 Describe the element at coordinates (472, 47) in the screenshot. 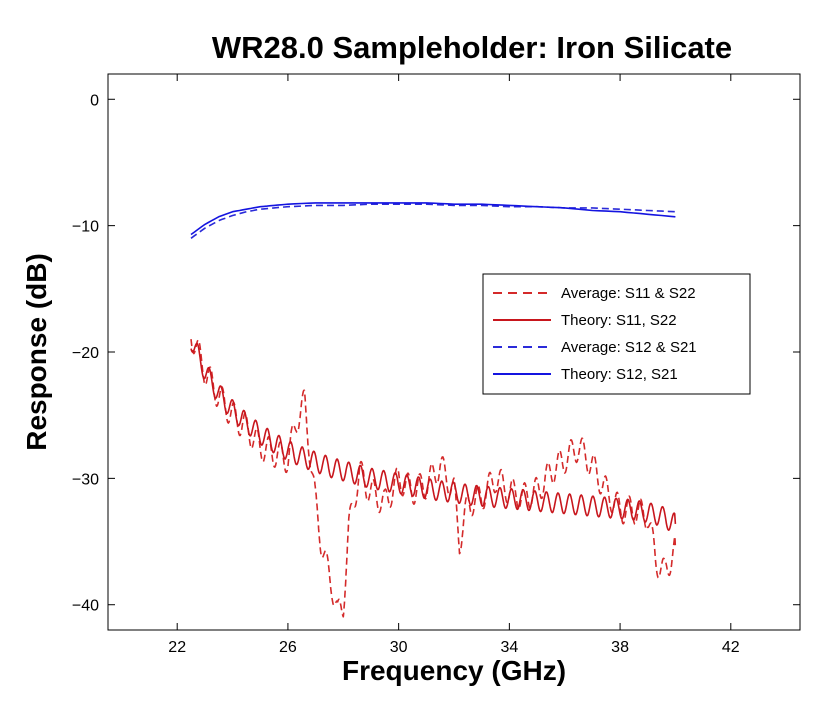

I see `chart-title: WR28.0 Sampleholder: Iron Silicate` at that location.